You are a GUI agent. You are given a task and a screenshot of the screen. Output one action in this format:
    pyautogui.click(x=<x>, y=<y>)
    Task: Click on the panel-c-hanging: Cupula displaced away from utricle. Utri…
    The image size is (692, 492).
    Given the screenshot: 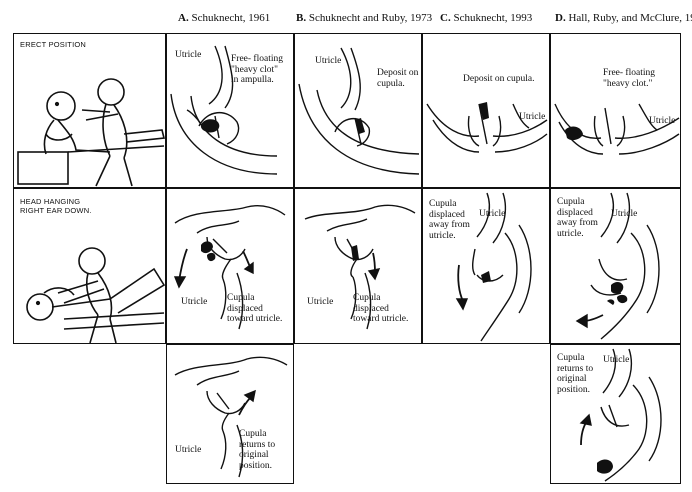 What is the action you would take?
    pyautogui.click(x=486, y=266)
    